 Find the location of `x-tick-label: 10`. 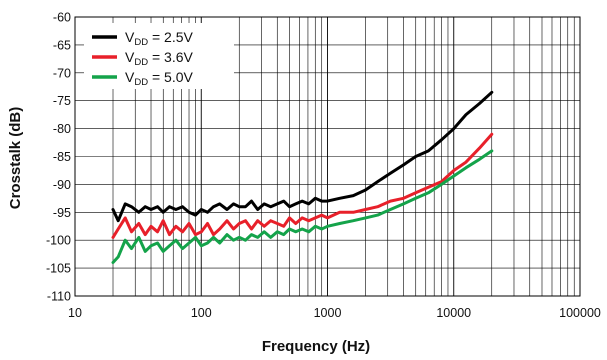

x-tick-label: 10 is located at coordinates (75, 313).